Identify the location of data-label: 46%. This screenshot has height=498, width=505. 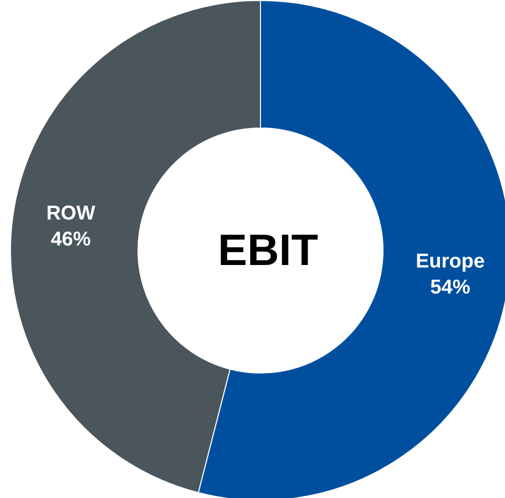
(70, 239).